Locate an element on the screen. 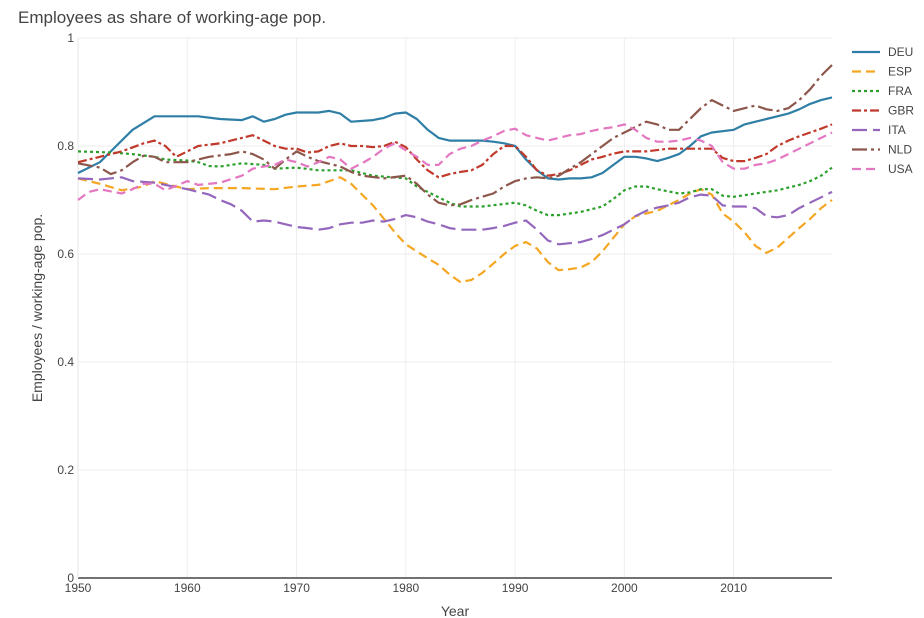 The width and height of the screenshot is (924, 618). series-line-esp is located at coordinates (455, 230).